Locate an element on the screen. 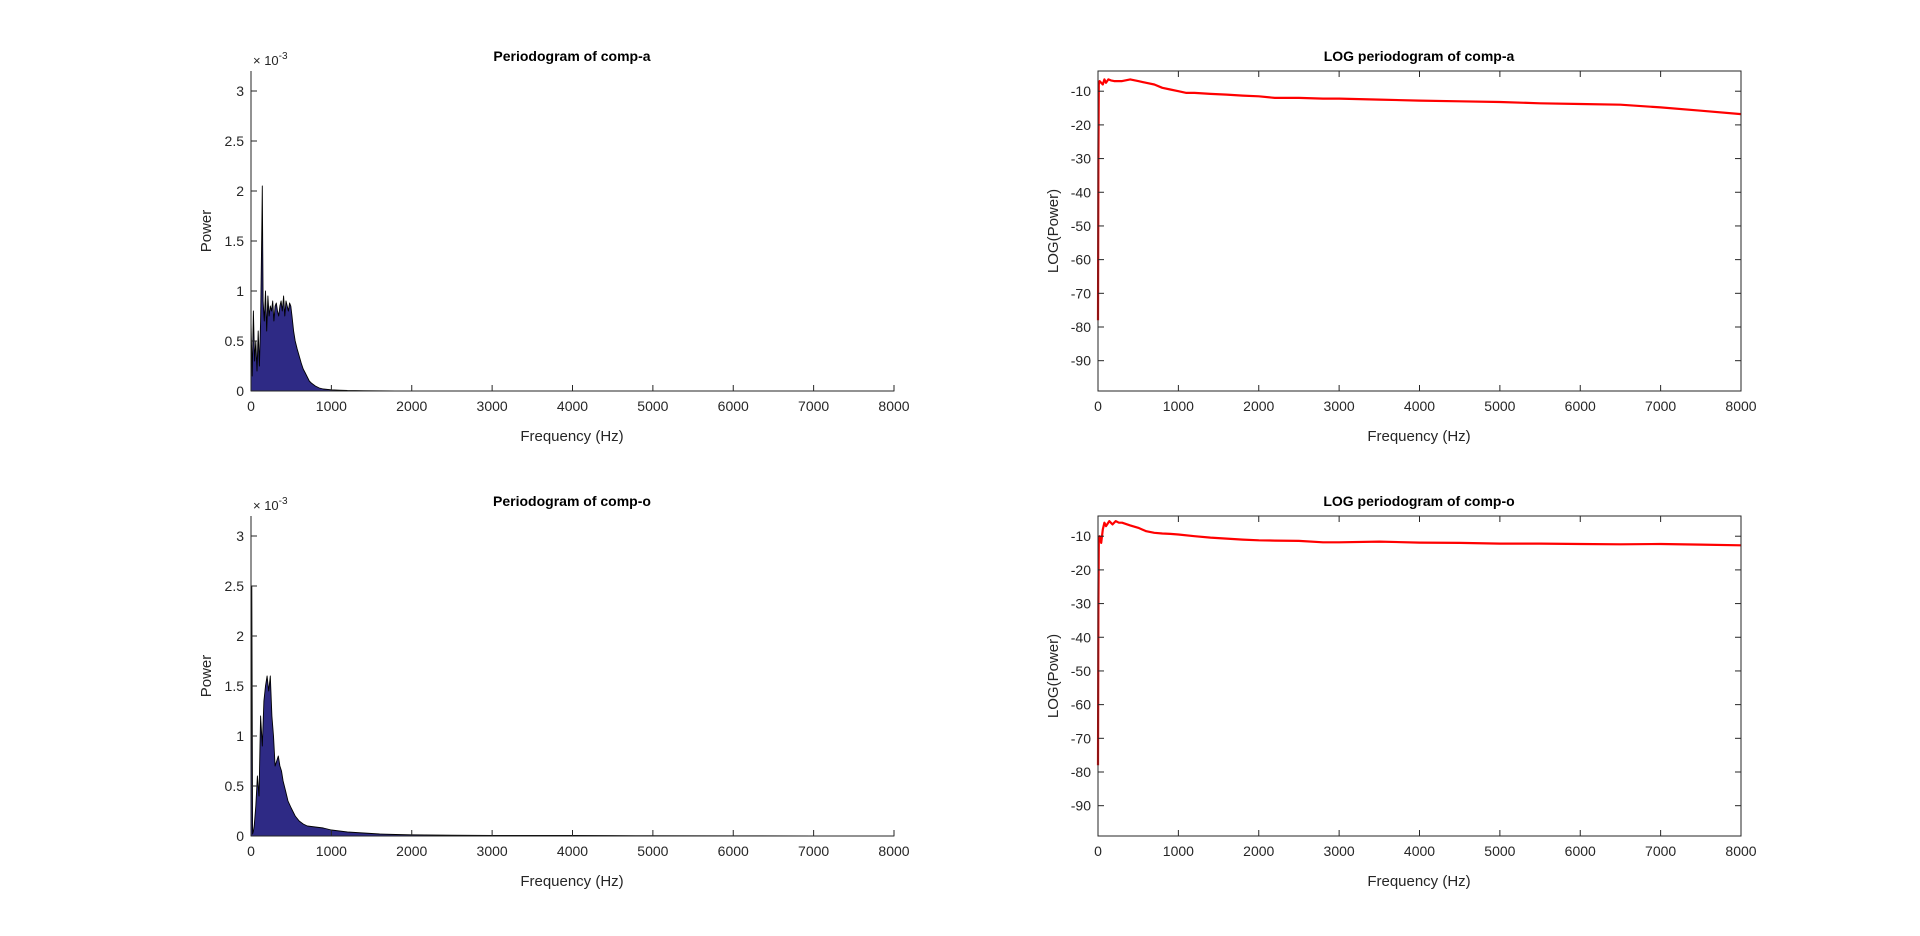  series-area-fill is located at coordinates (572, 711).